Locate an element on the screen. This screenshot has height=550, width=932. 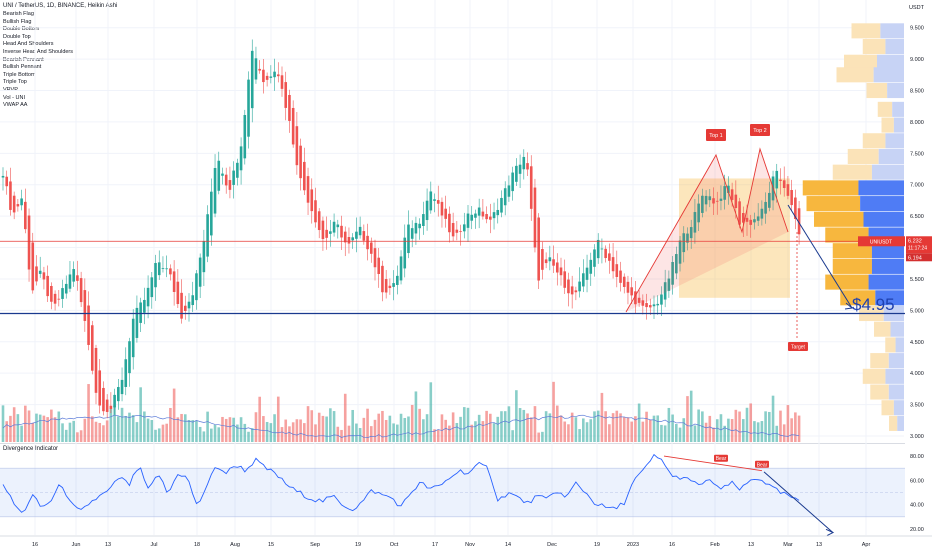
legend-item: Double Top is located at coordinates (17, 36).